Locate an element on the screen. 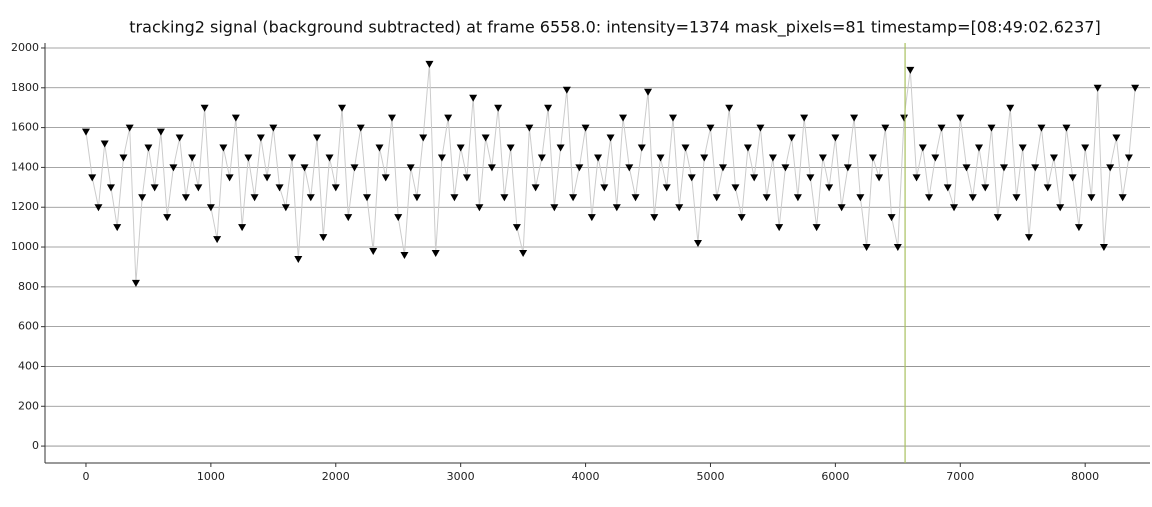  y-tick-label: 2000 is located at coordinates (25, 47).